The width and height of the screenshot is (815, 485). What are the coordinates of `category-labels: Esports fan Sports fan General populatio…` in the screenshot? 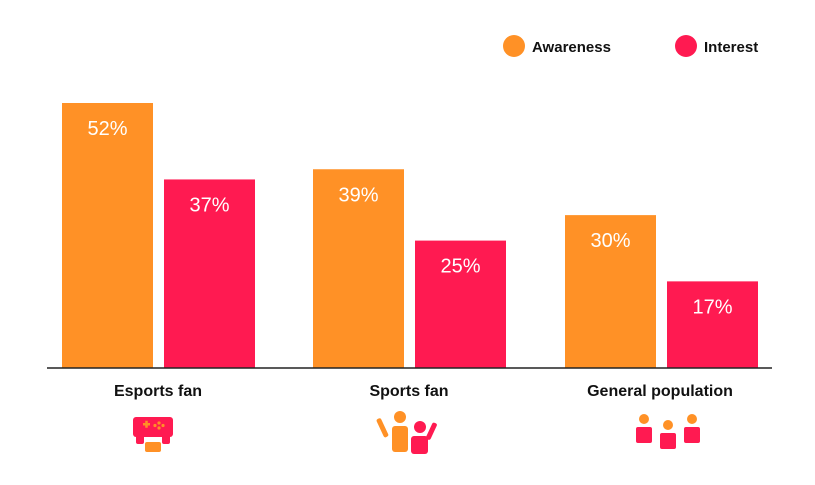 It's located at (423, 391).